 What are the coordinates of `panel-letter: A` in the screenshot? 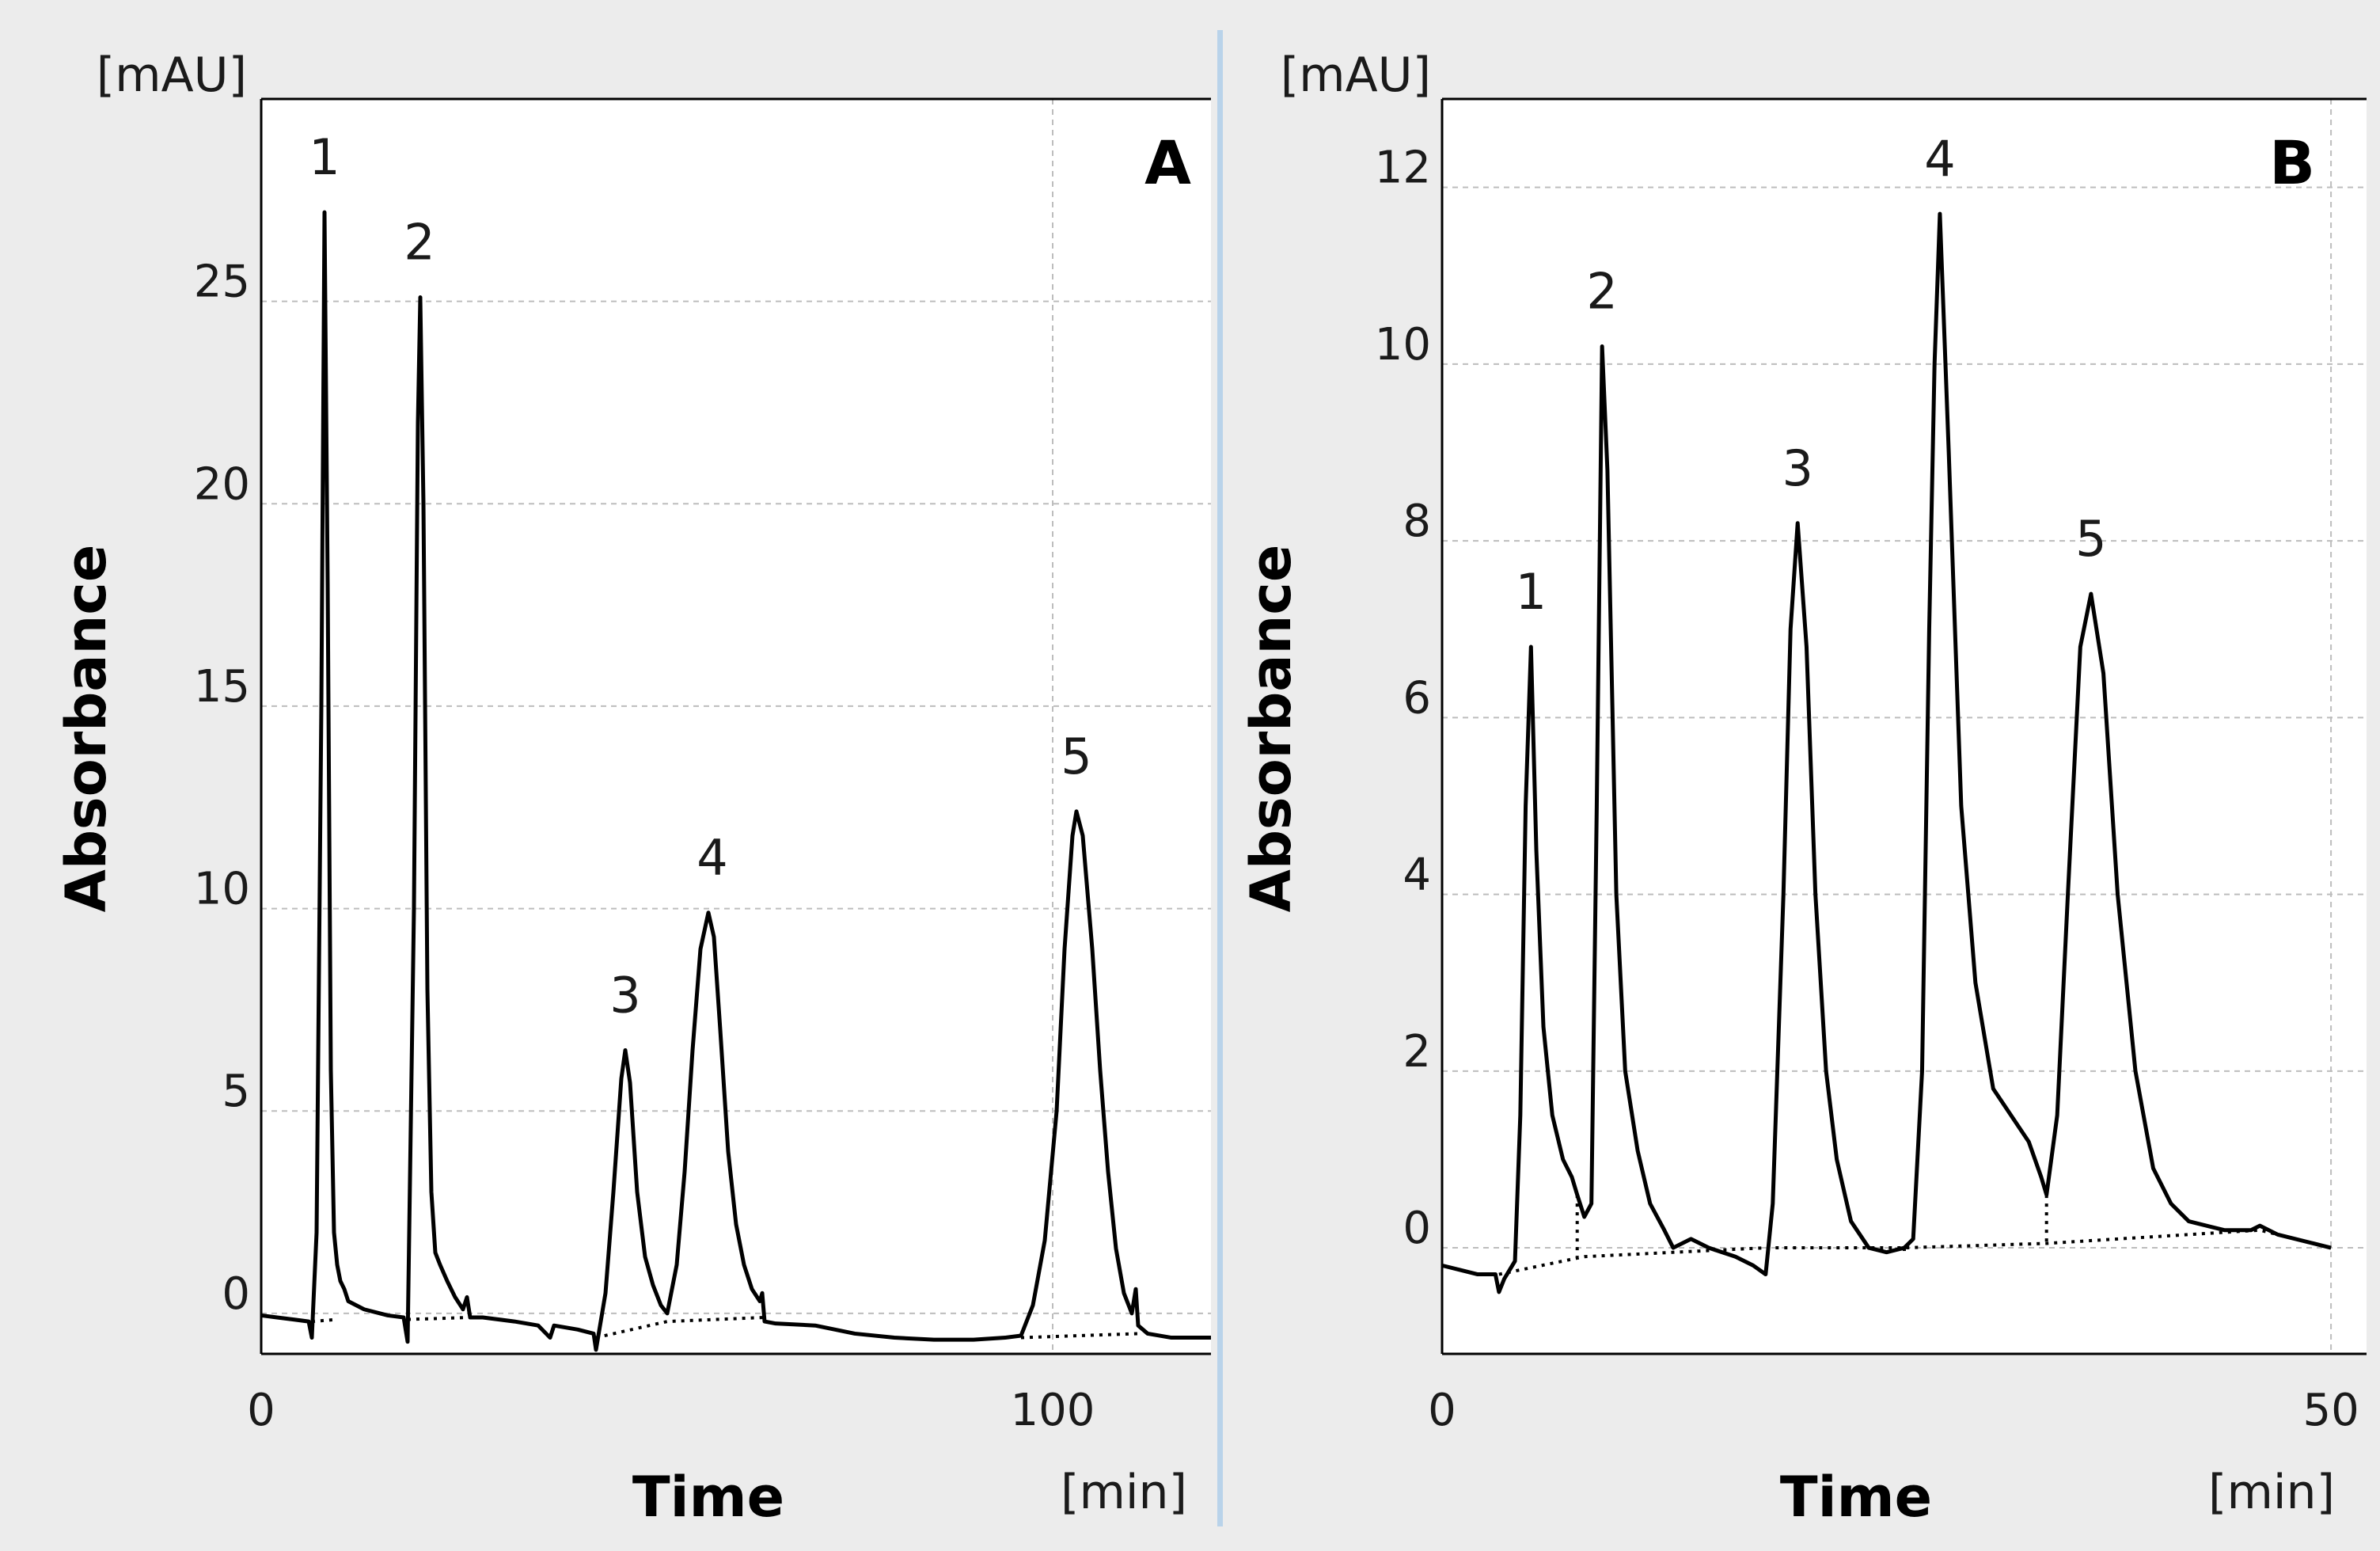 It's located at (1167, 162).